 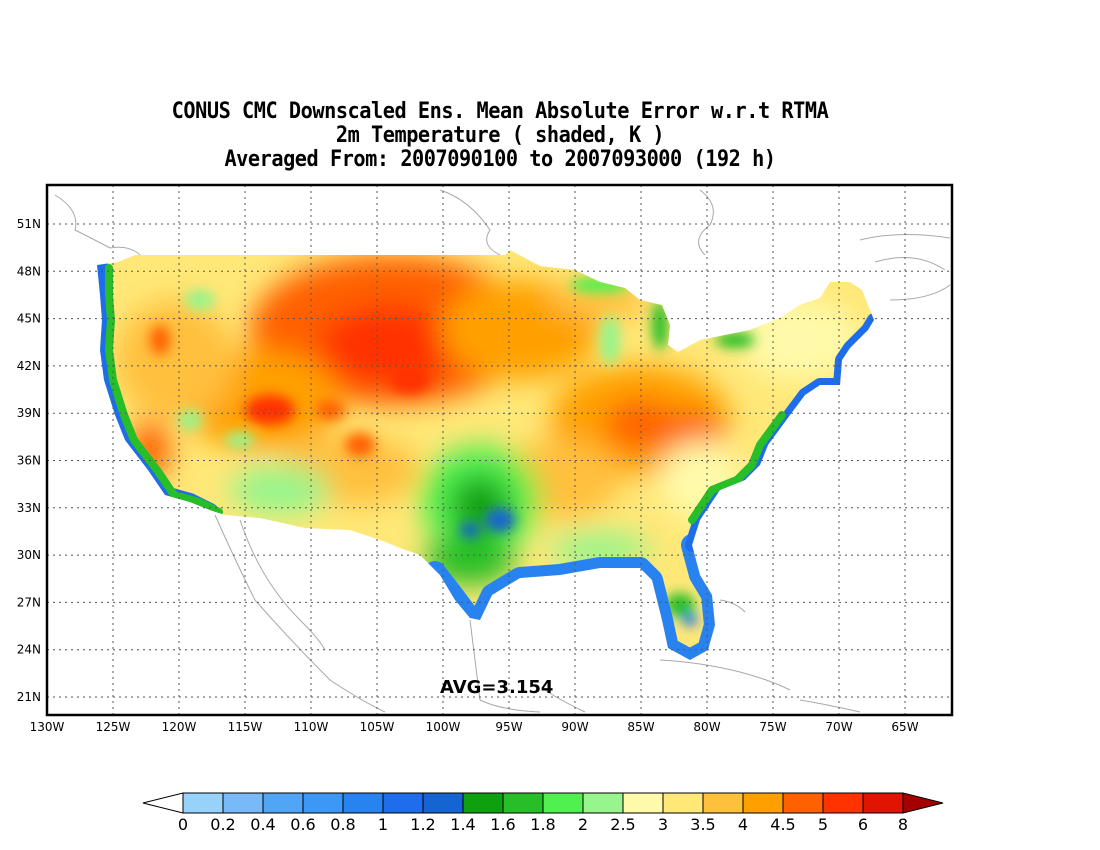 What do you see at coordinates (583, 824) in the screenshot?
I see `colorbar-label: 2` at bounding box center [583, 824].